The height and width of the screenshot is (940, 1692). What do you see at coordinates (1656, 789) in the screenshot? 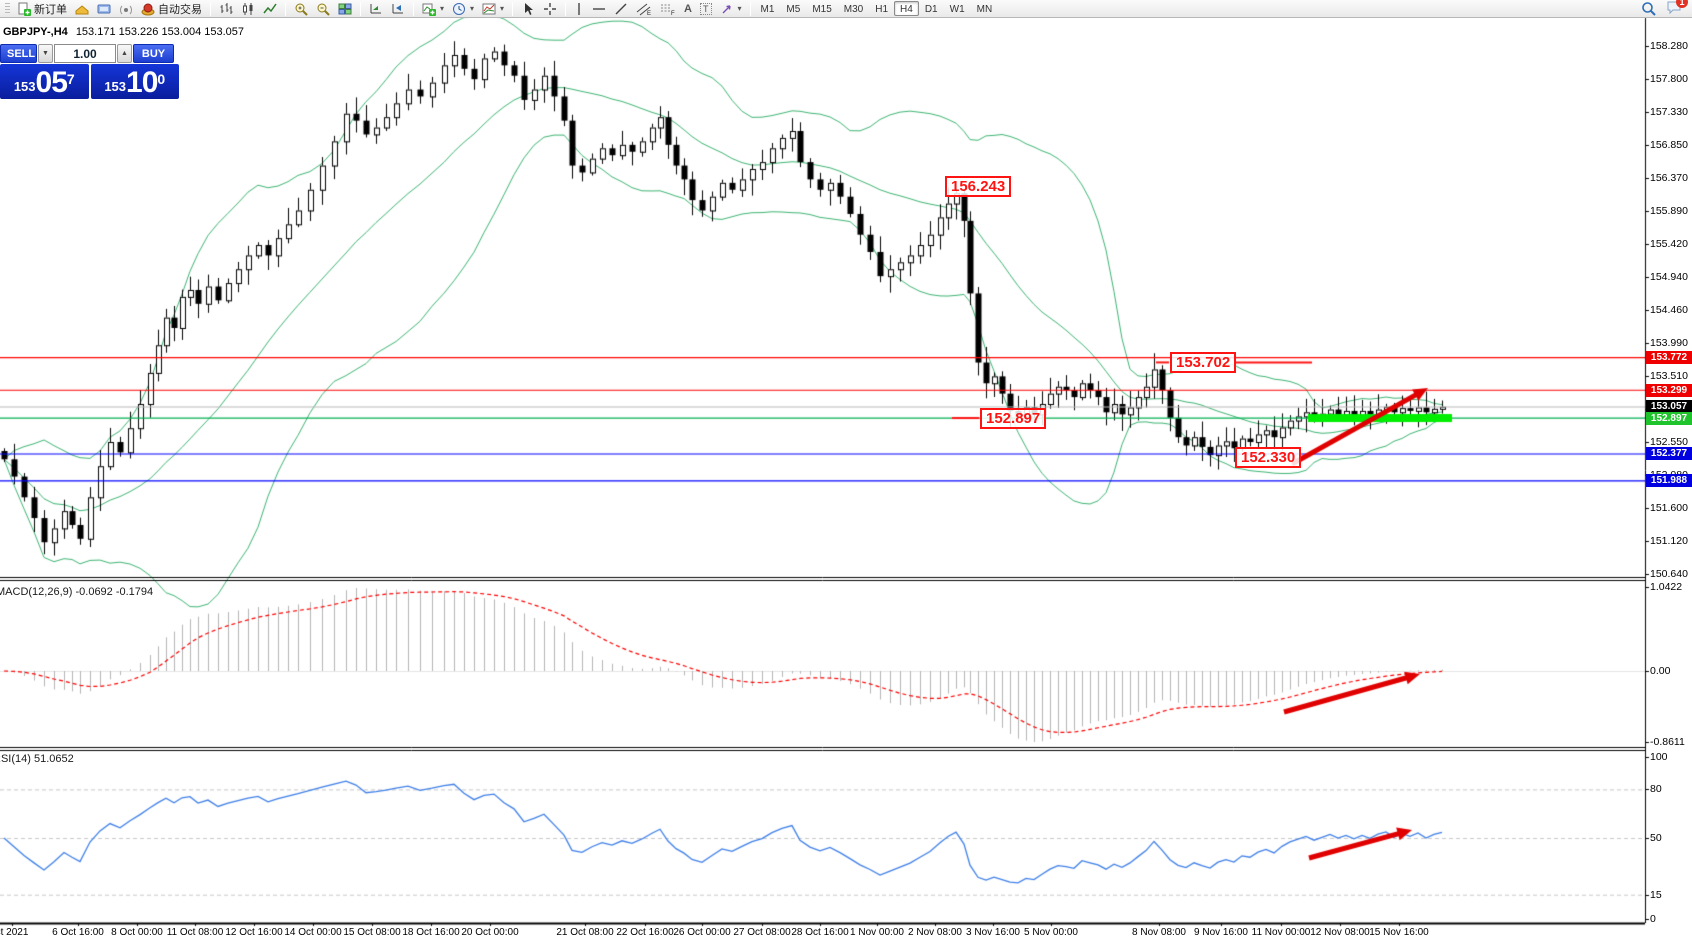
I see `rsi-scale-tick: 80` at bounding box center [1656, 789].